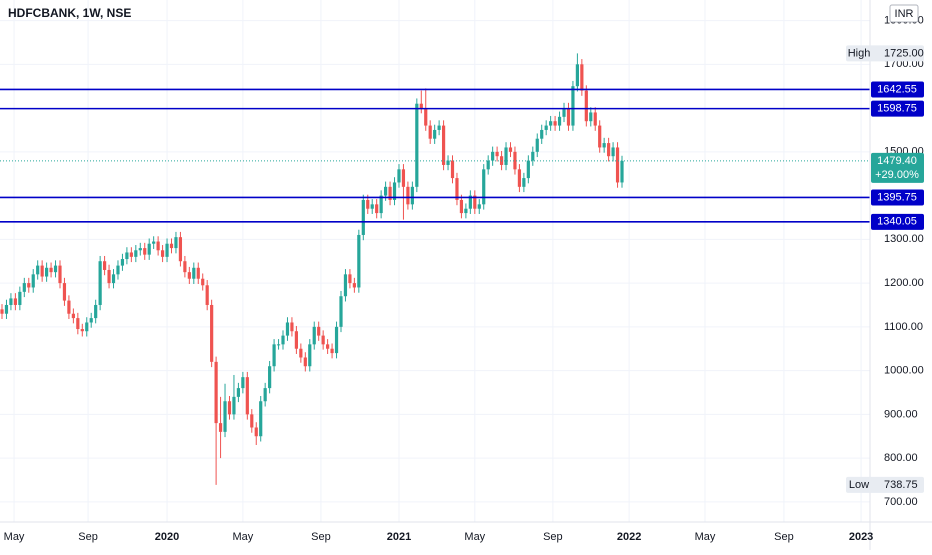  What do you see at coordinates (859, 53) in the screenshot?
I see `high-label-name: High` at bounding box center [859, 53].